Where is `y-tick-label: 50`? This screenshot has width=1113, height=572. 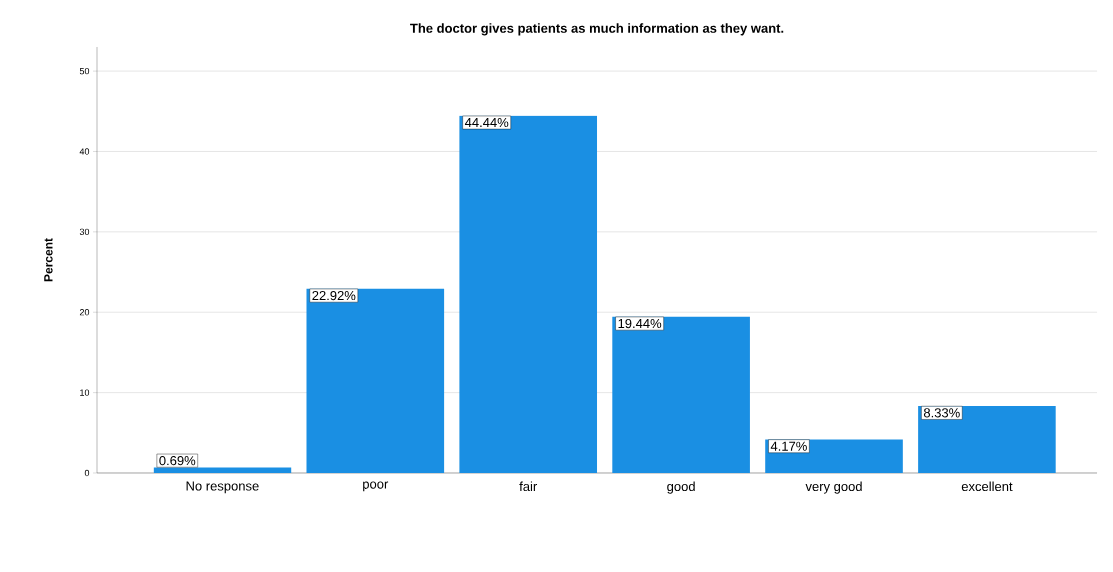
y-tick-label: 50 is located at coordinates (84, 71).